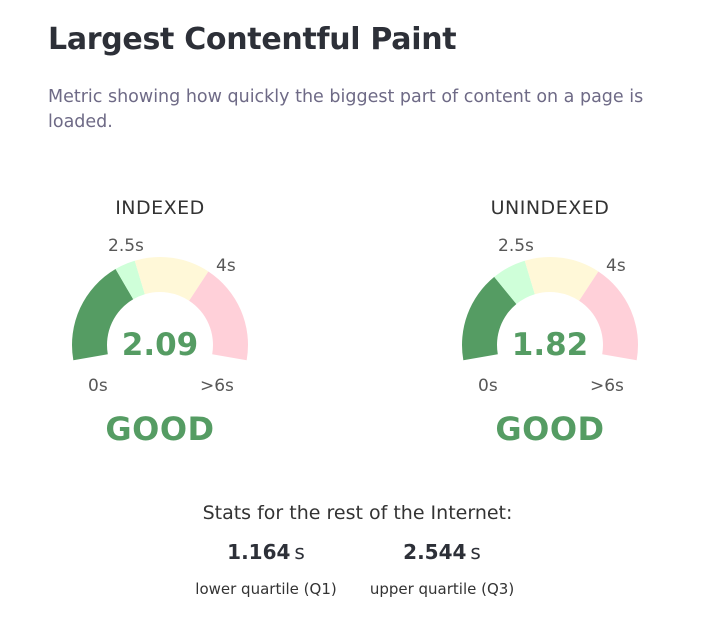  I want to click on stat-value: 2.544 s, so click(442, 552).